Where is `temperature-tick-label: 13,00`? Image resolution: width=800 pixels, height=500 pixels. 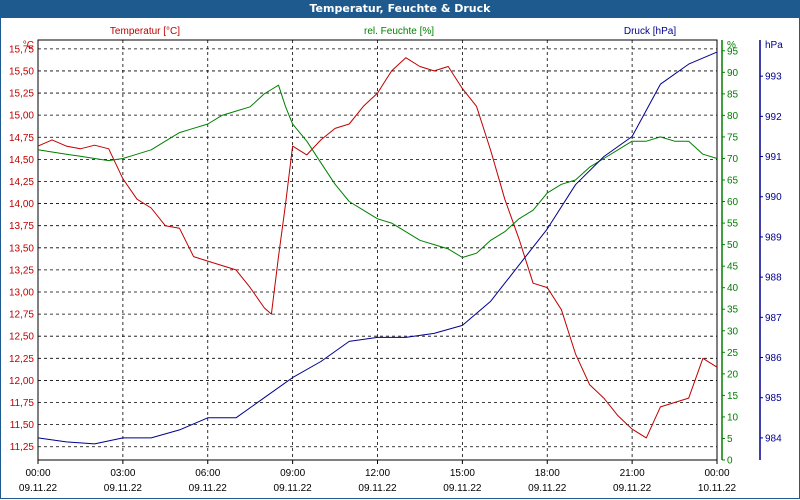
temperature-tick-label: 13,00 is located at coordinates (21, 293).